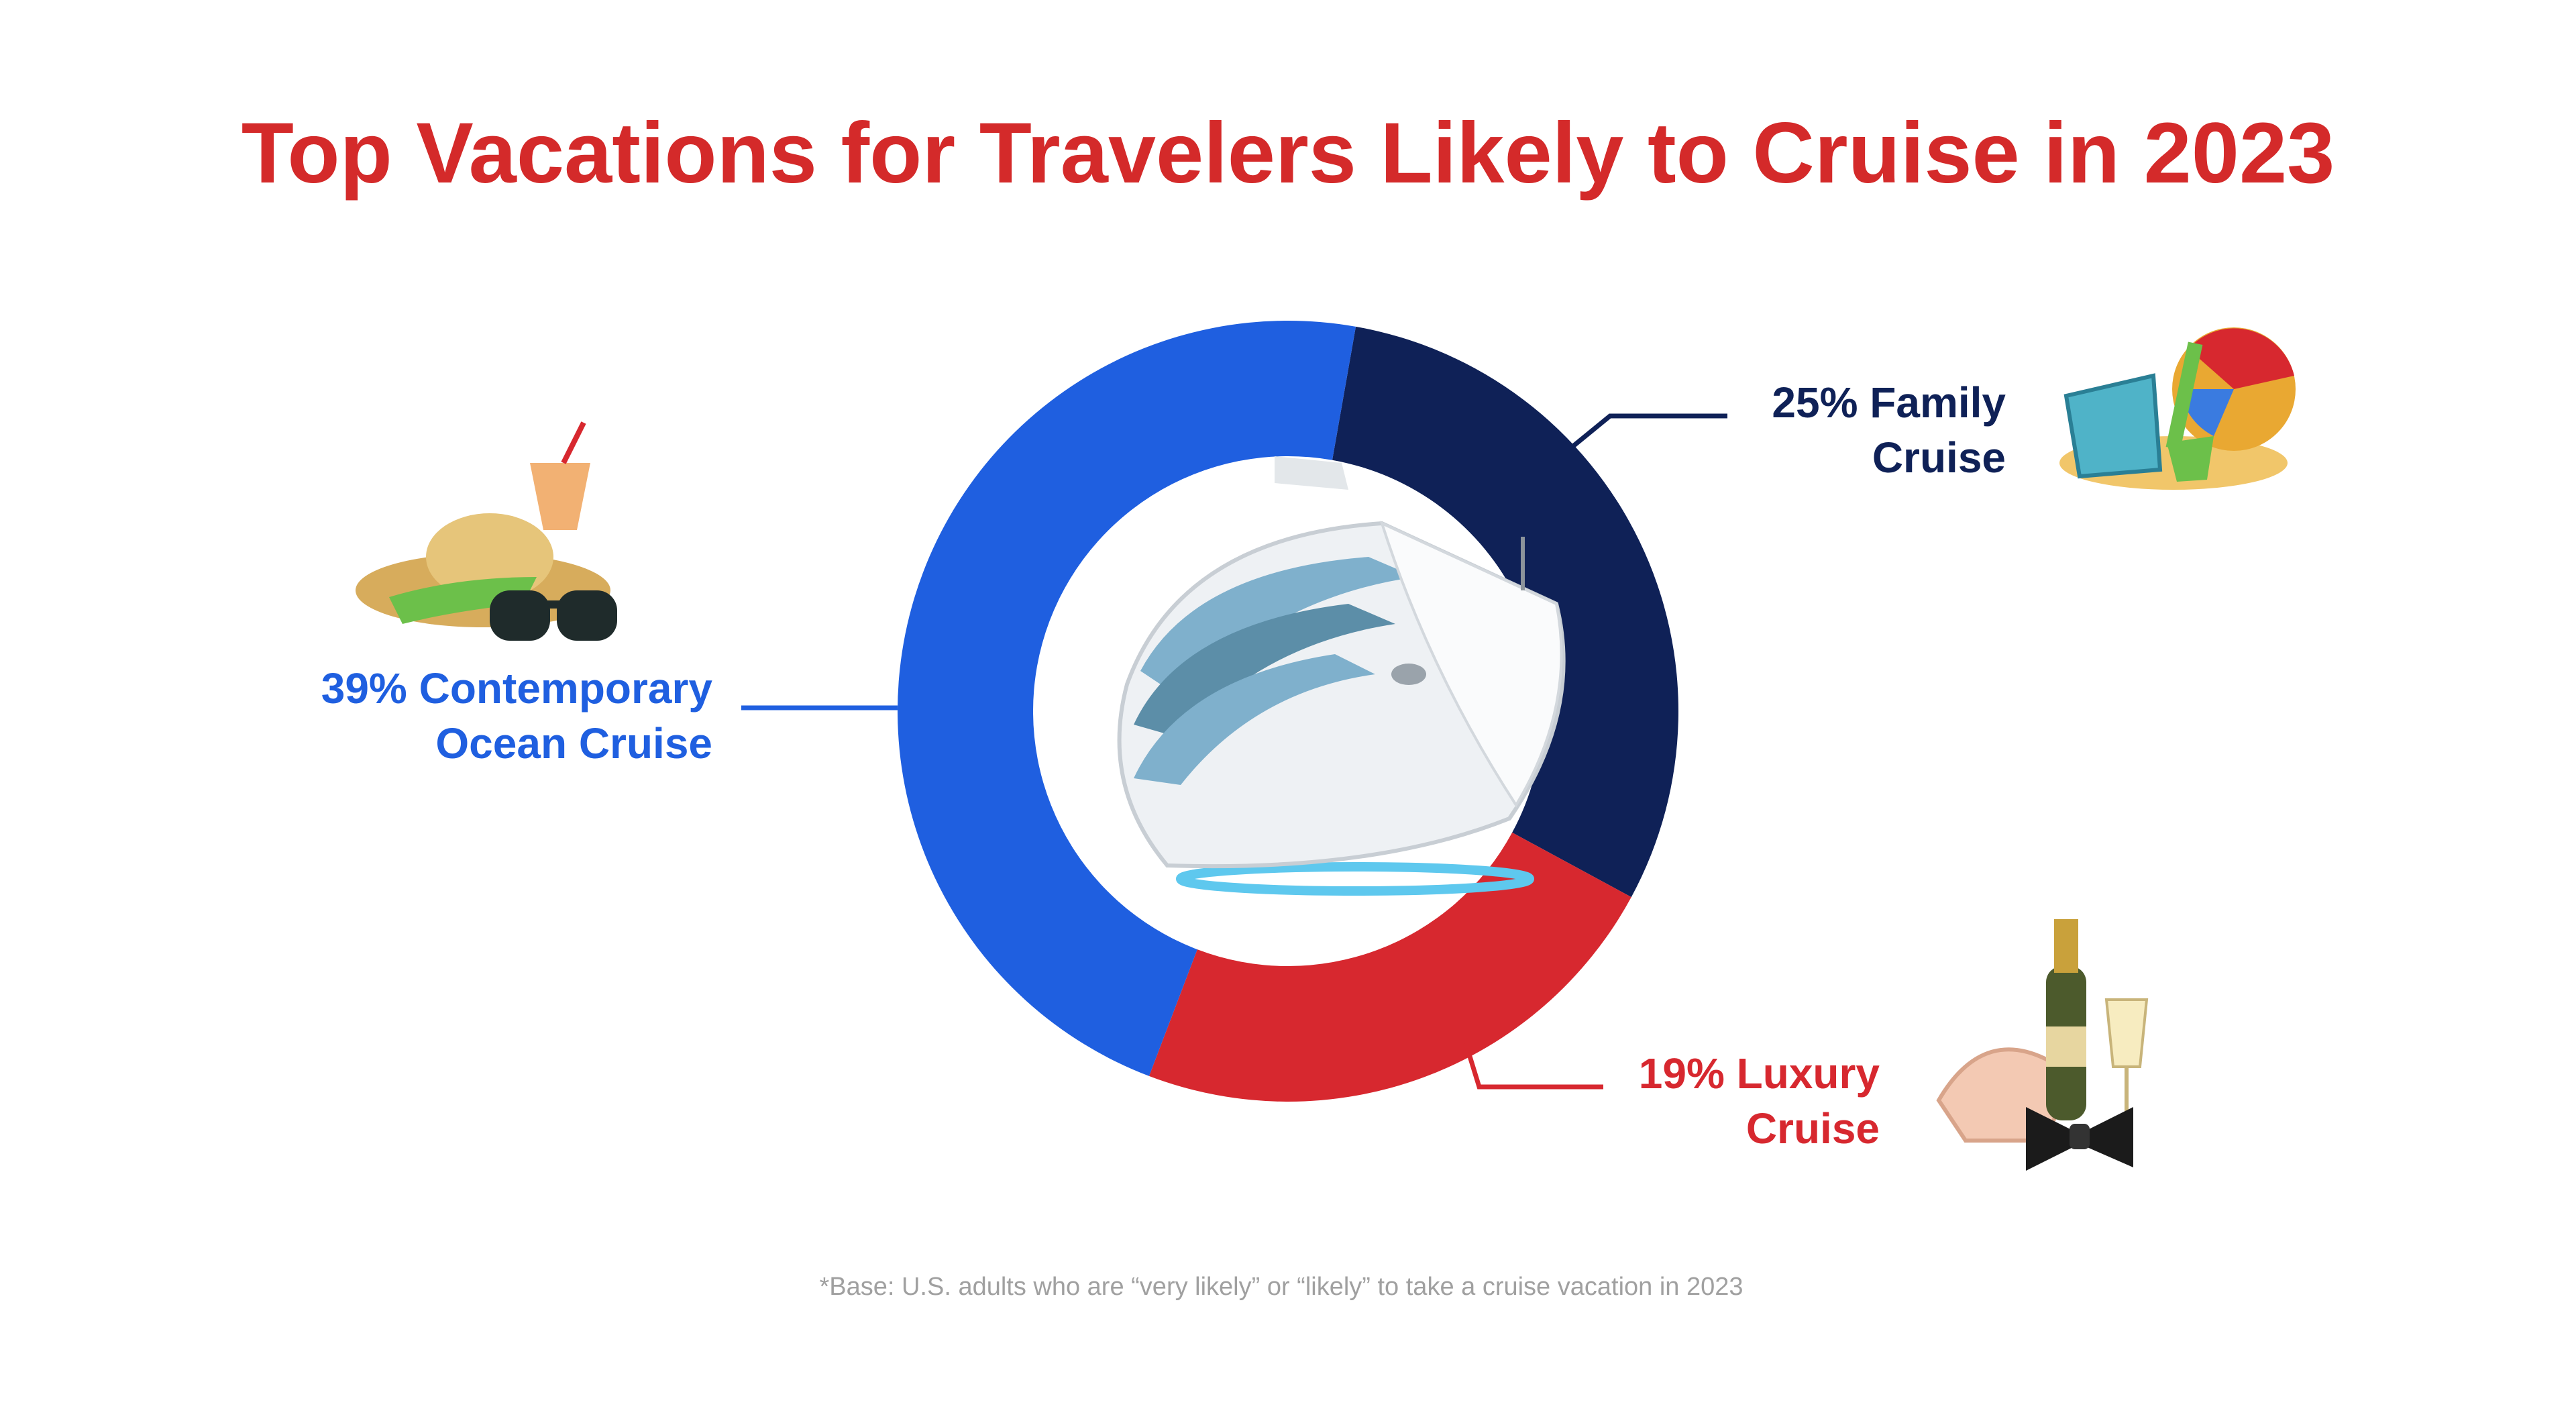 Image resolution: width=2576 pixels, height=1423 pixels. I want to click on slice-contemporary, so click(1126, 698).